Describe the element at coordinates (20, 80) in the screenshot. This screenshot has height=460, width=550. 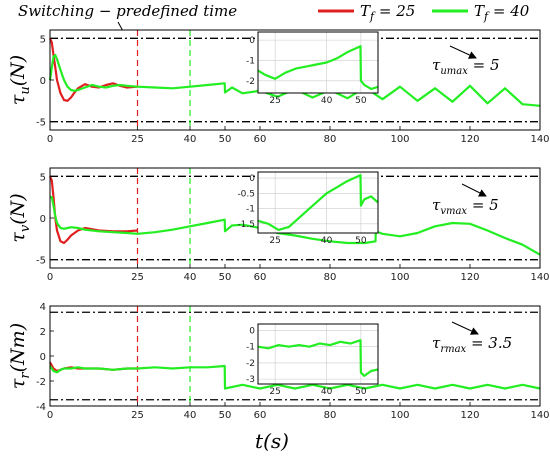
I see `y-axis-label: τu(N)` at that location.